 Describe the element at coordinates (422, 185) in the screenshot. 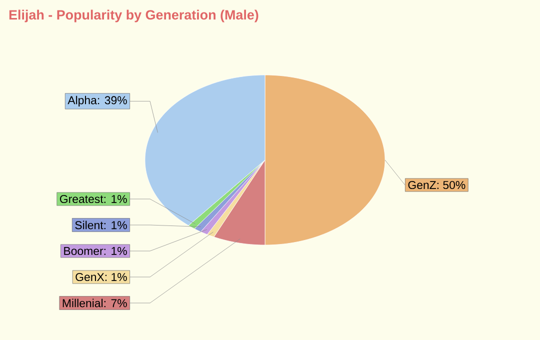

I see `slice-label: GenZ` at that location.